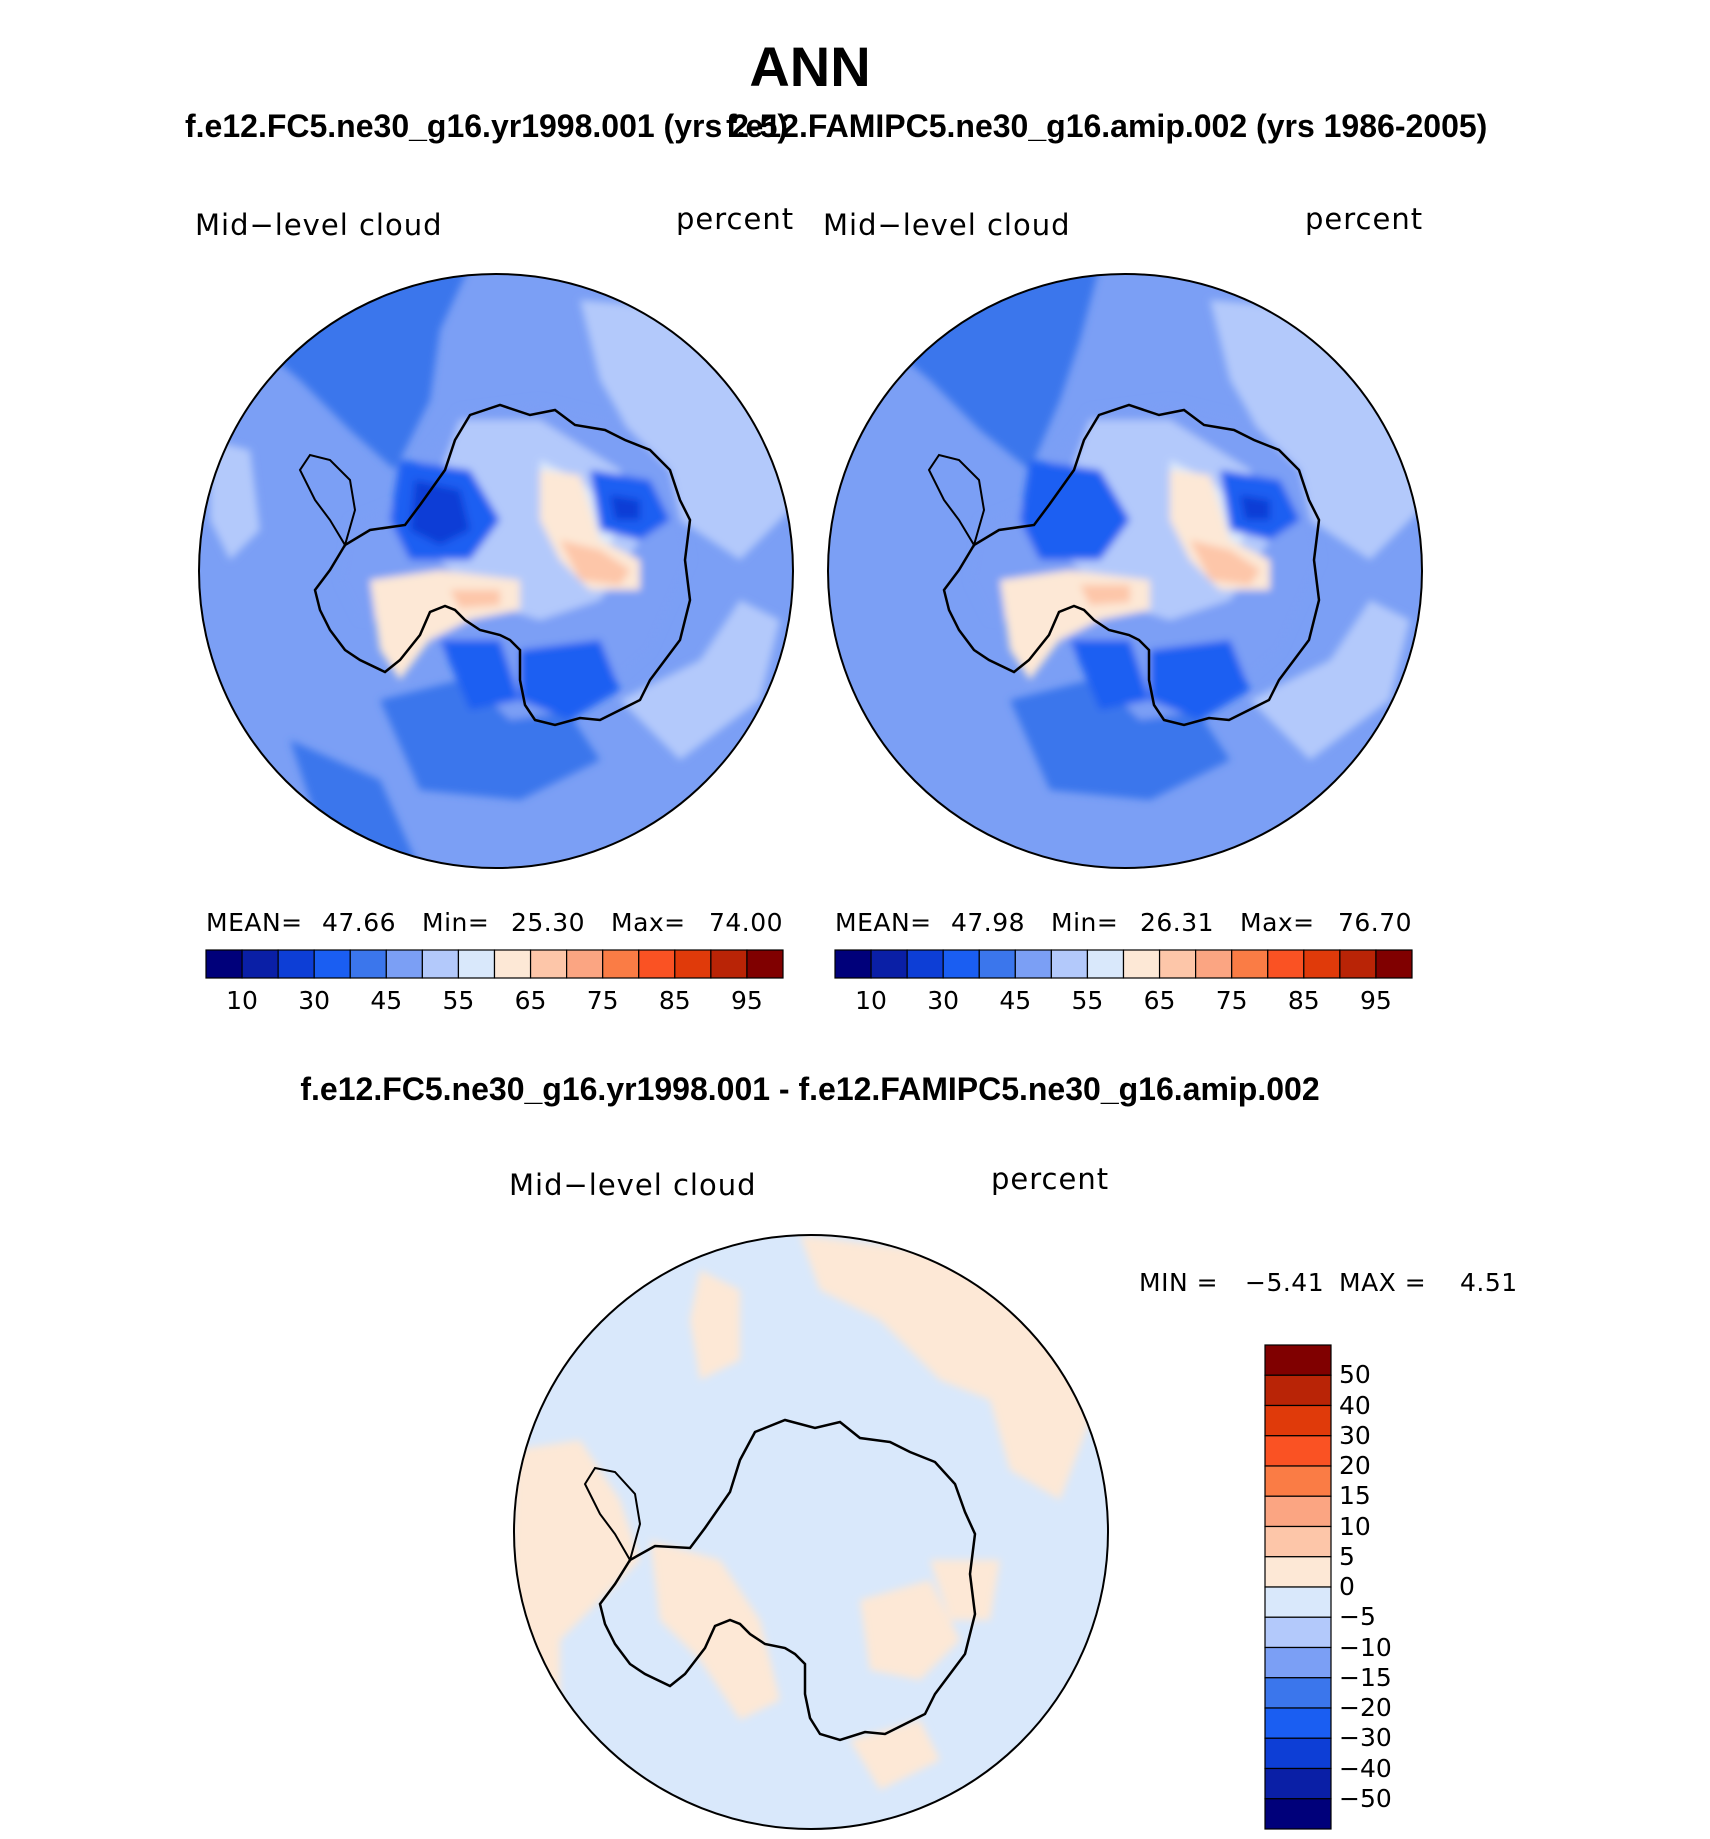 This screenshot has width=1710, height=1839. What do you see at coordinates (871, 1000) in the screenshot?
I see `right-colorbar-tick-label: 10` at bounding box center [871, 1000].